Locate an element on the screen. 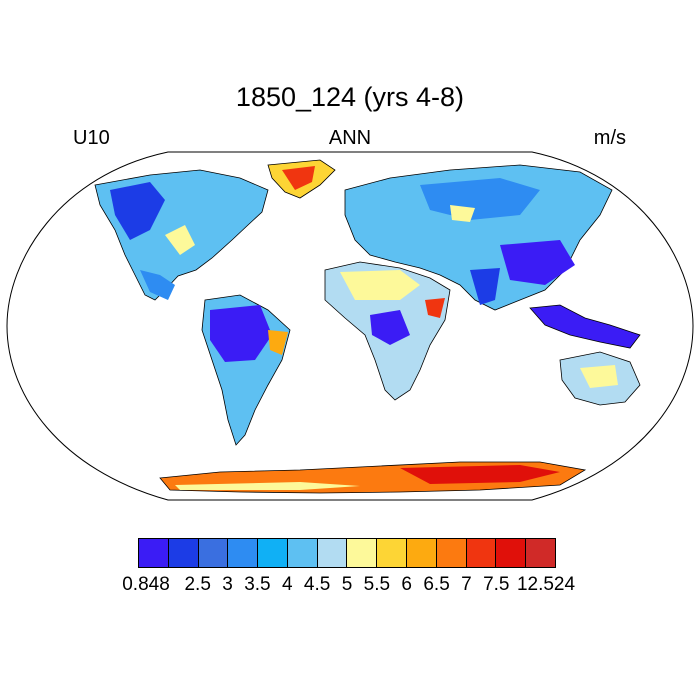  greenland-core is located at coordinates (298, 178).